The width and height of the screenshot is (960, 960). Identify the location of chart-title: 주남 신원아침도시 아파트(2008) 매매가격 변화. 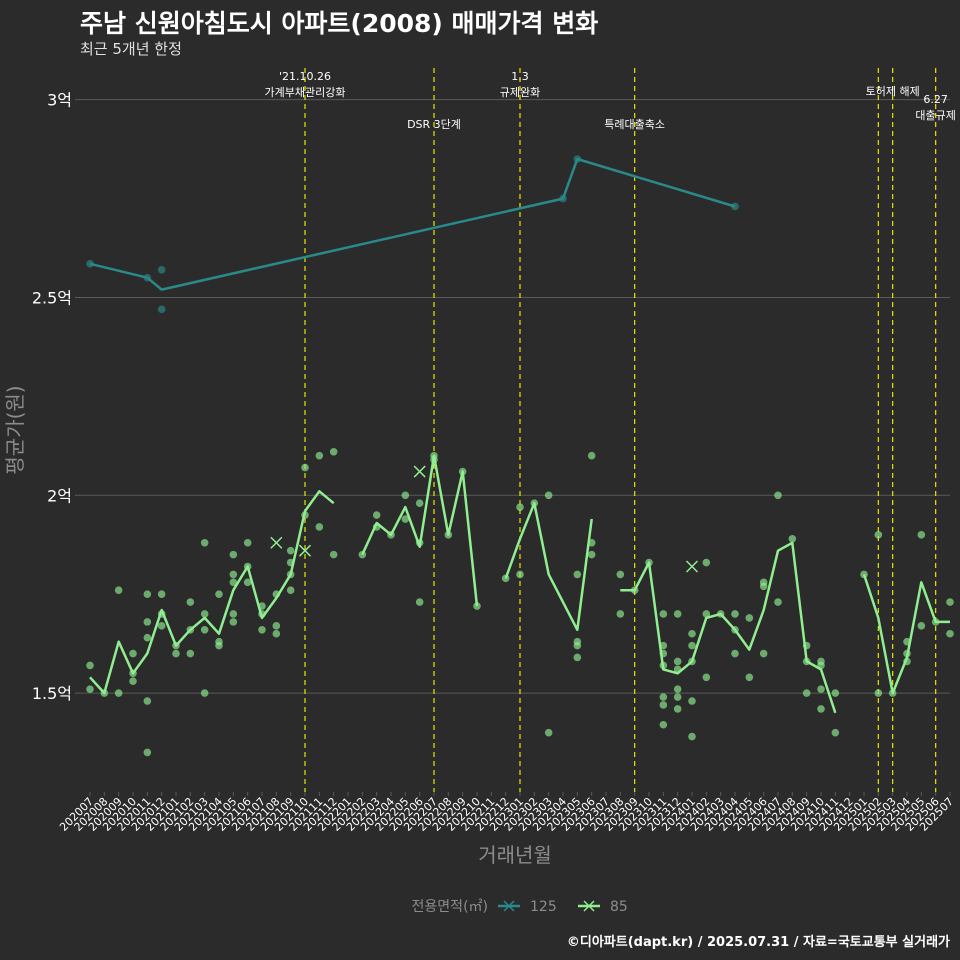
(339, 23).